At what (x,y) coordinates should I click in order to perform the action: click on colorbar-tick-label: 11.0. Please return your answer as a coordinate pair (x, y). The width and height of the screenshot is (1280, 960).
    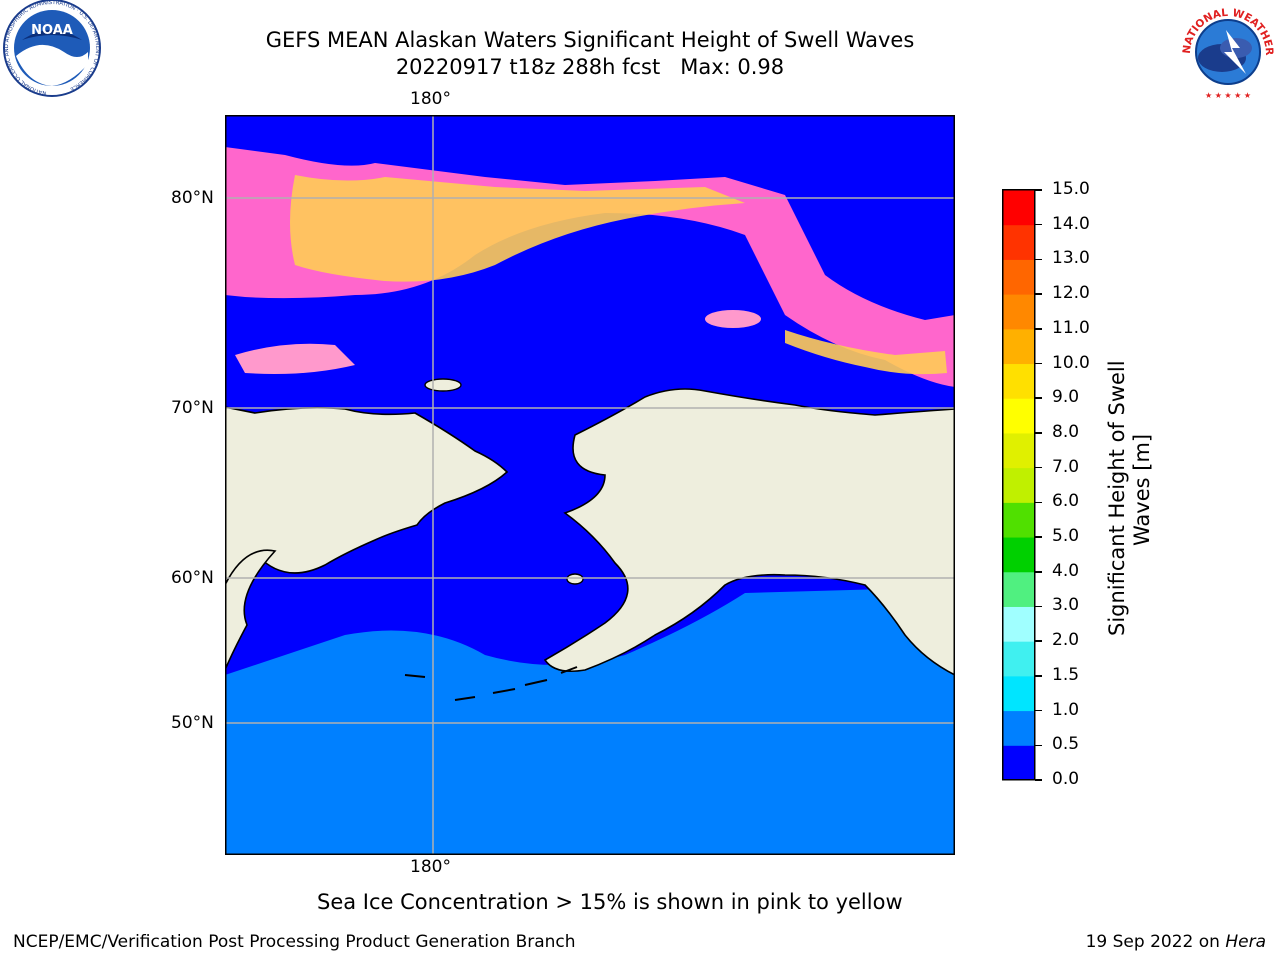
    Looking at the image, I should click on (1071, 327).